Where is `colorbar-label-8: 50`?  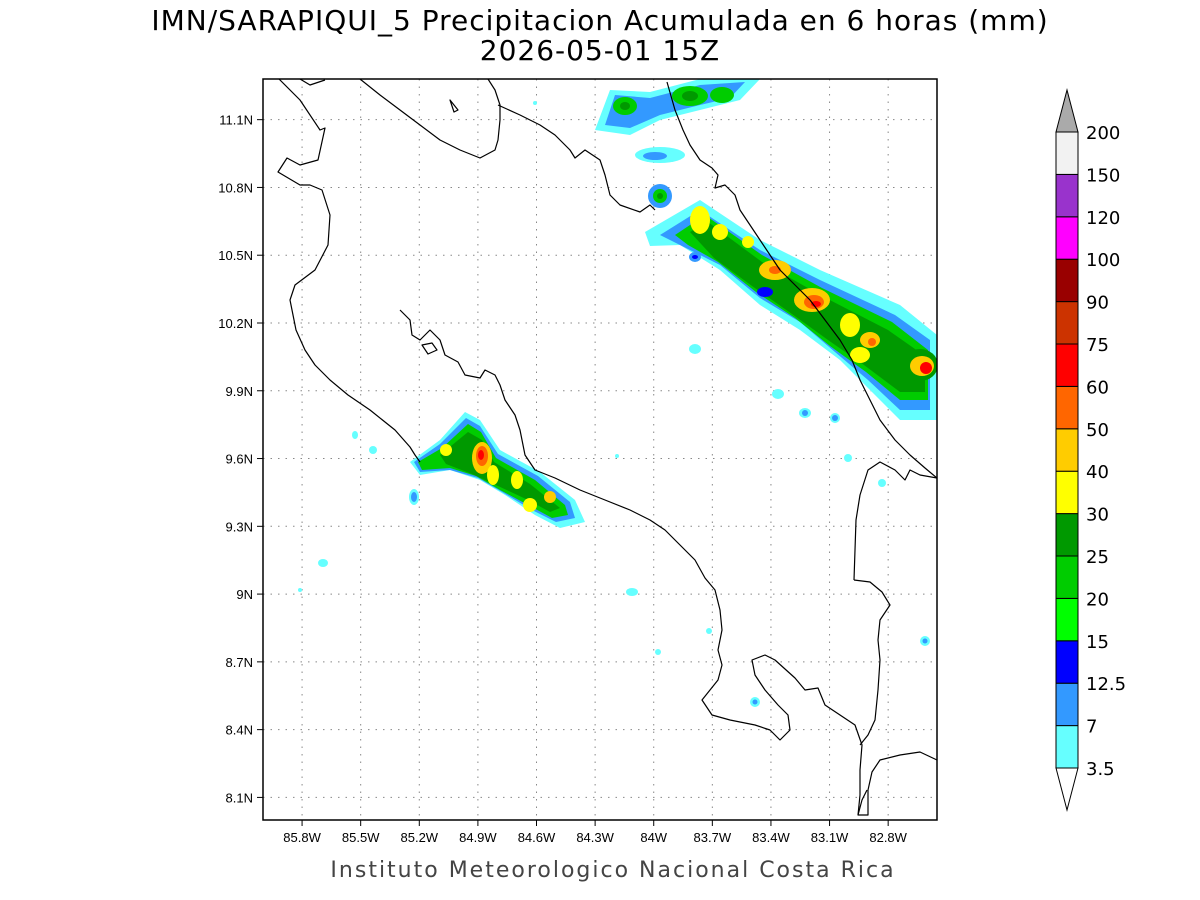 colorbar-label-8: 50 is located at coordinates (1097, 430).